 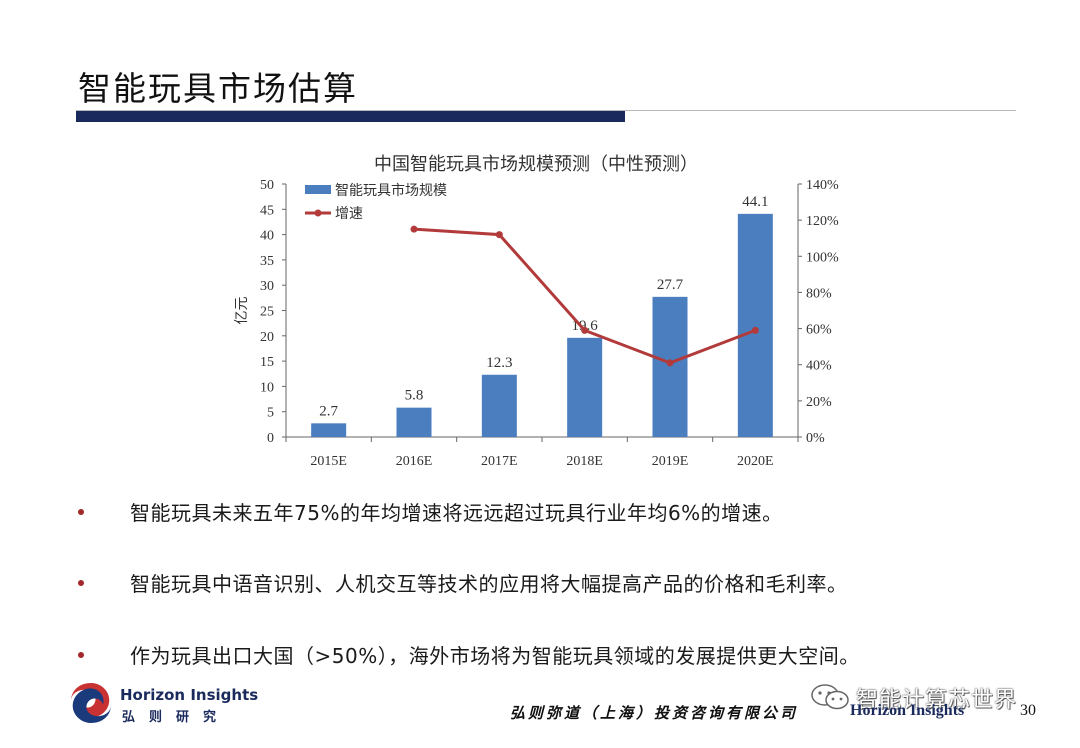 What do you see at coordinates (168, 705) in the screenshot?
I see `horizon-logo: Horizon Insights 弘则研究` at bounding box center [168, 705].